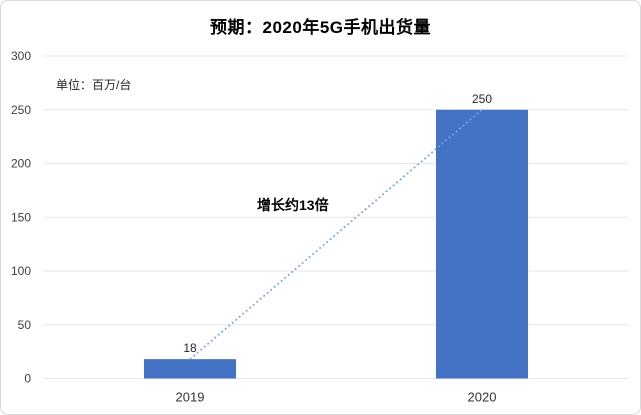 This screenshot has width=641, height=415. Describe the element at coordinates (21, 271) in the screenshot. I see `y-tick-label: 100` at that location.